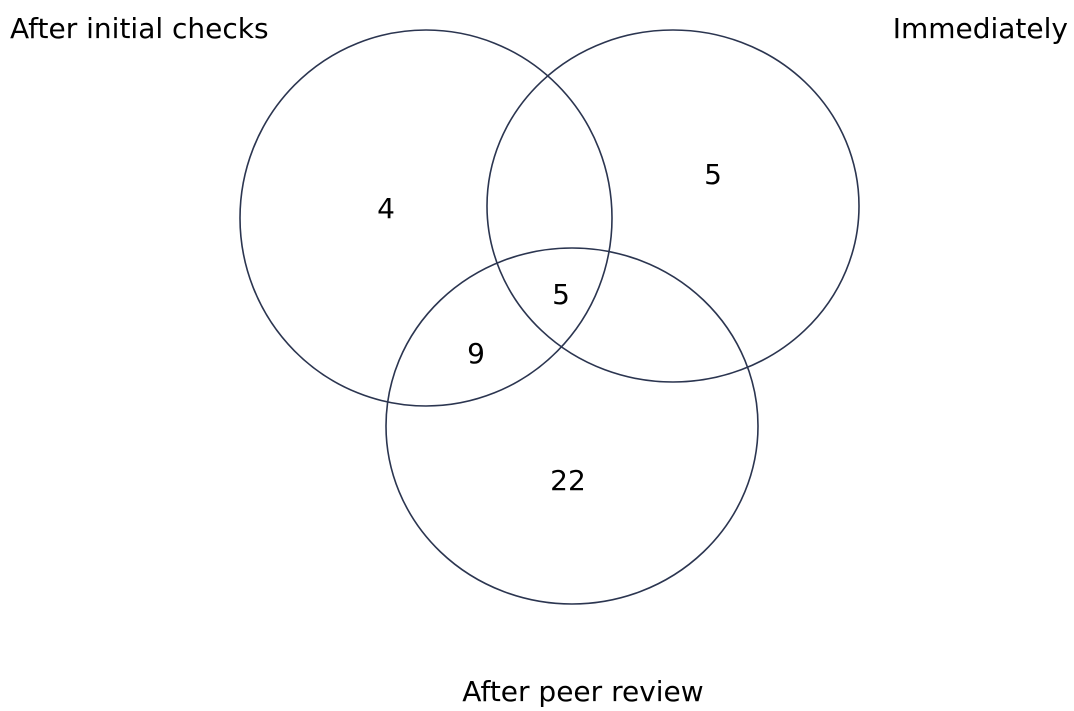  What do you see at coordinates (476, 353) in the screenshot?
I see `region-count: 9` at bounding box center [476, 353].